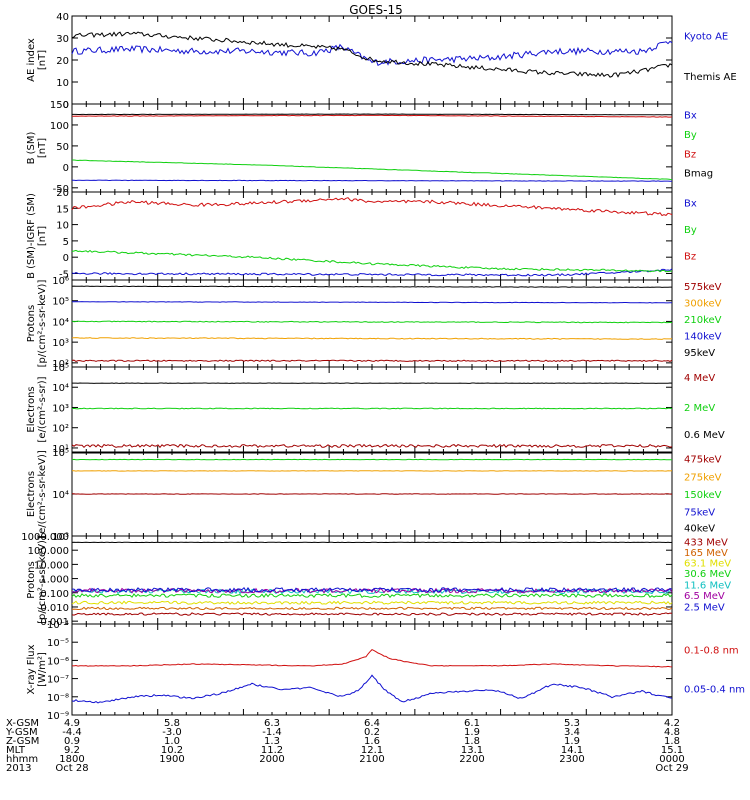  I want to click on series-line-Bz, so click(372, 116).